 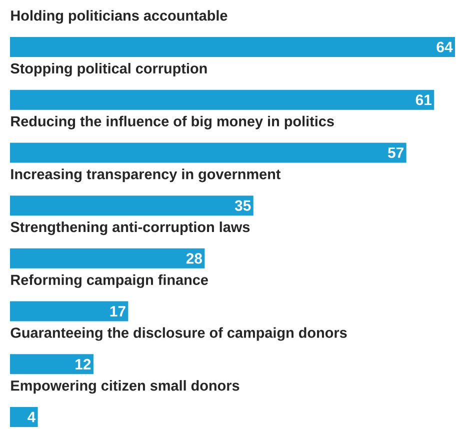 What do you see at coordinates (119, 17) in the screenshot?
I see `y-tick-label: Holding politicians accountable` at bounding box center [119, 17].